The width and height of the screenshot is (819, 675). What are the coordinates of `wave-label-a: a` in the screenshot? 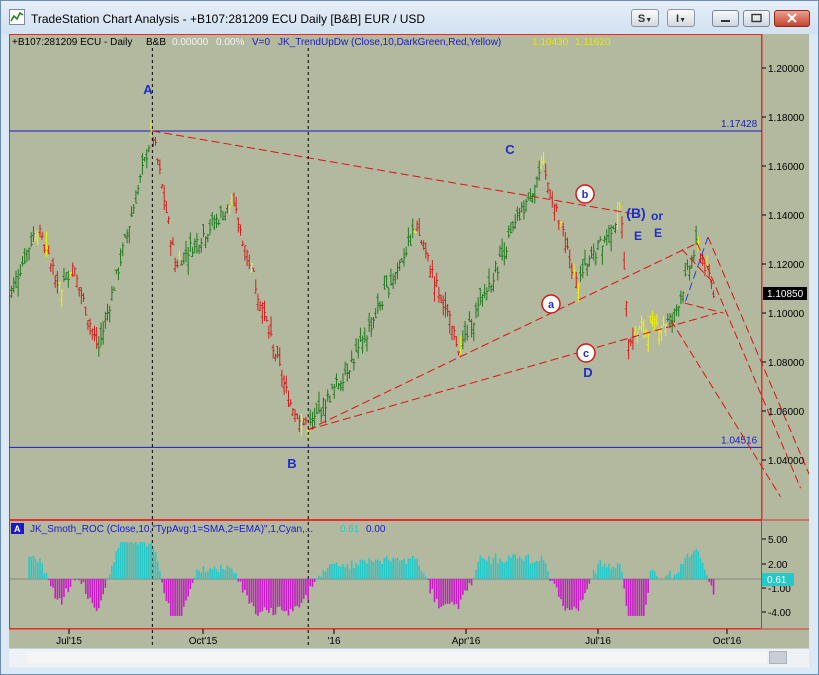 It's located at (551, 305).